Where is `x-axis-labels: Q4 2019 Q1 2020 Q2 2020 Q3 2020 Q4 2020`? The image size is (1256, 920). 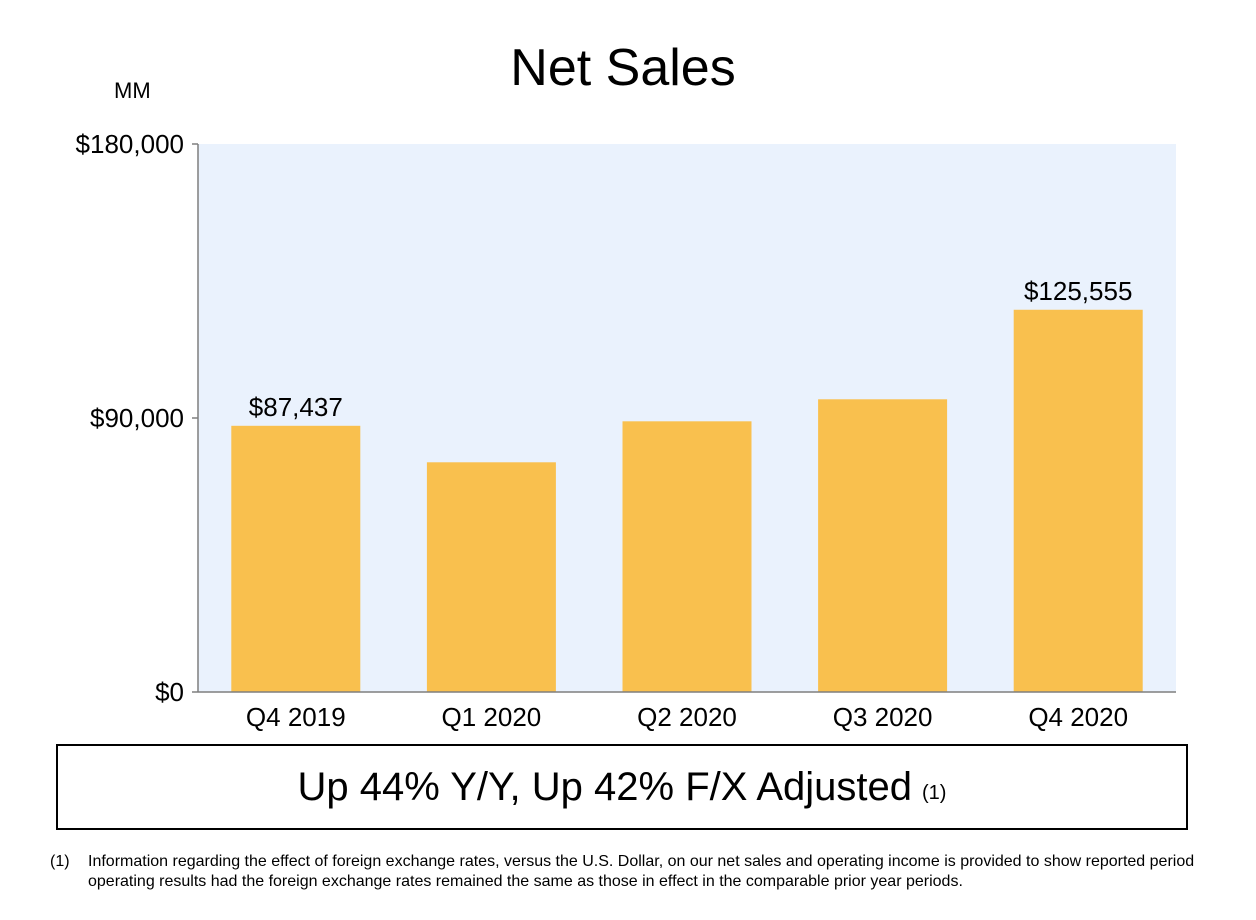
x-axis-labels: Q4 2019 Q1 2020 Q2 2020 Q3 2020 Q4 2020 is located at coordinates (687, 717).